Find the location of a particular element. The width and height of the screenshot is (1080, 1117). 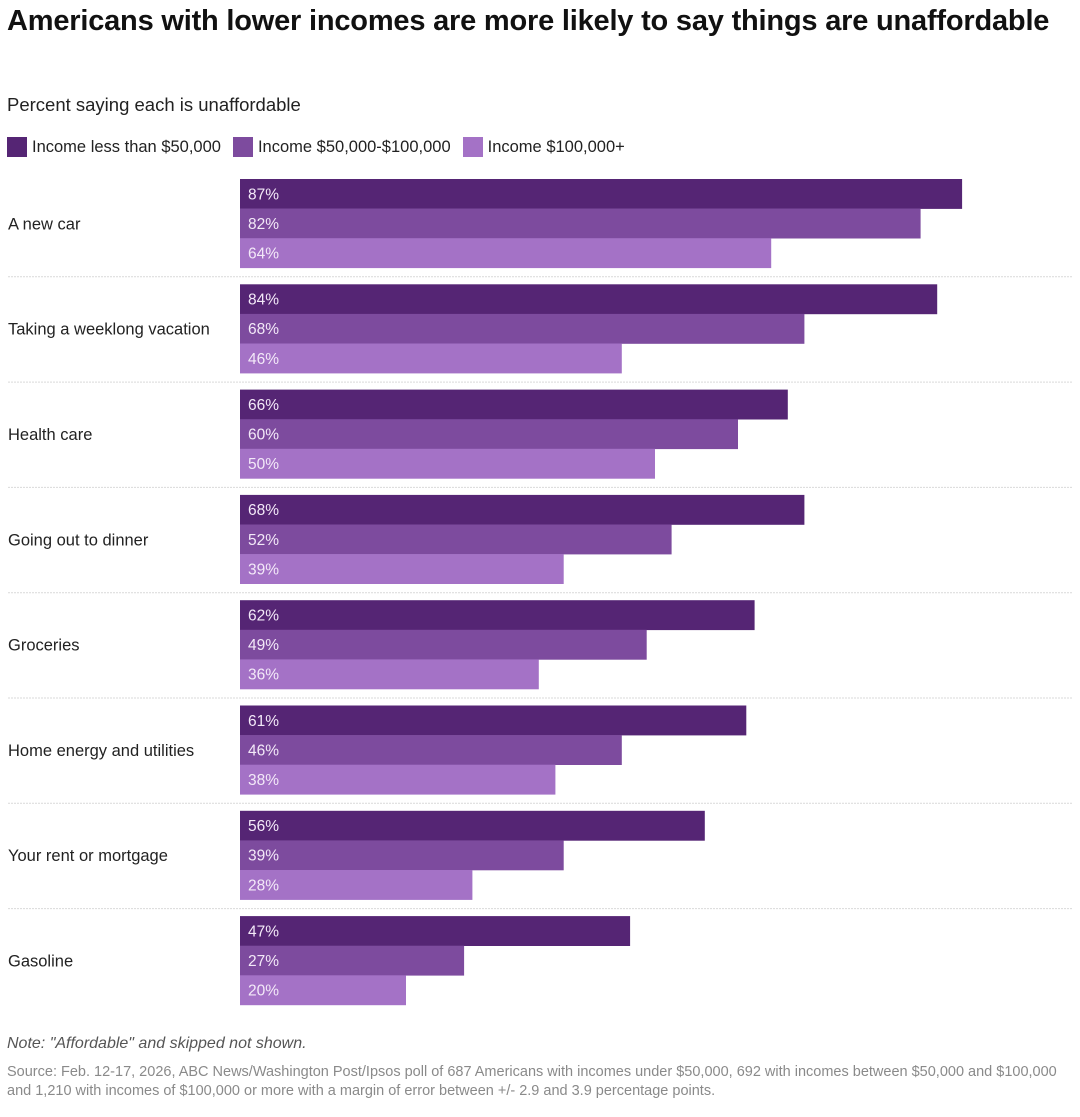

legend-swatch-low-income is located at coordinates (17, 147).